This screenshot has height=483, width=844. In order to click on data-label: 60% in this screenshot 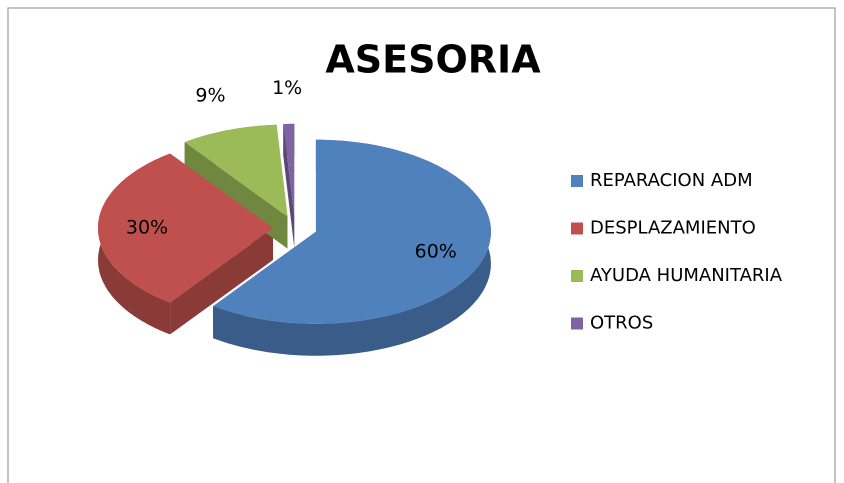, I will do `click(436, 252)`.